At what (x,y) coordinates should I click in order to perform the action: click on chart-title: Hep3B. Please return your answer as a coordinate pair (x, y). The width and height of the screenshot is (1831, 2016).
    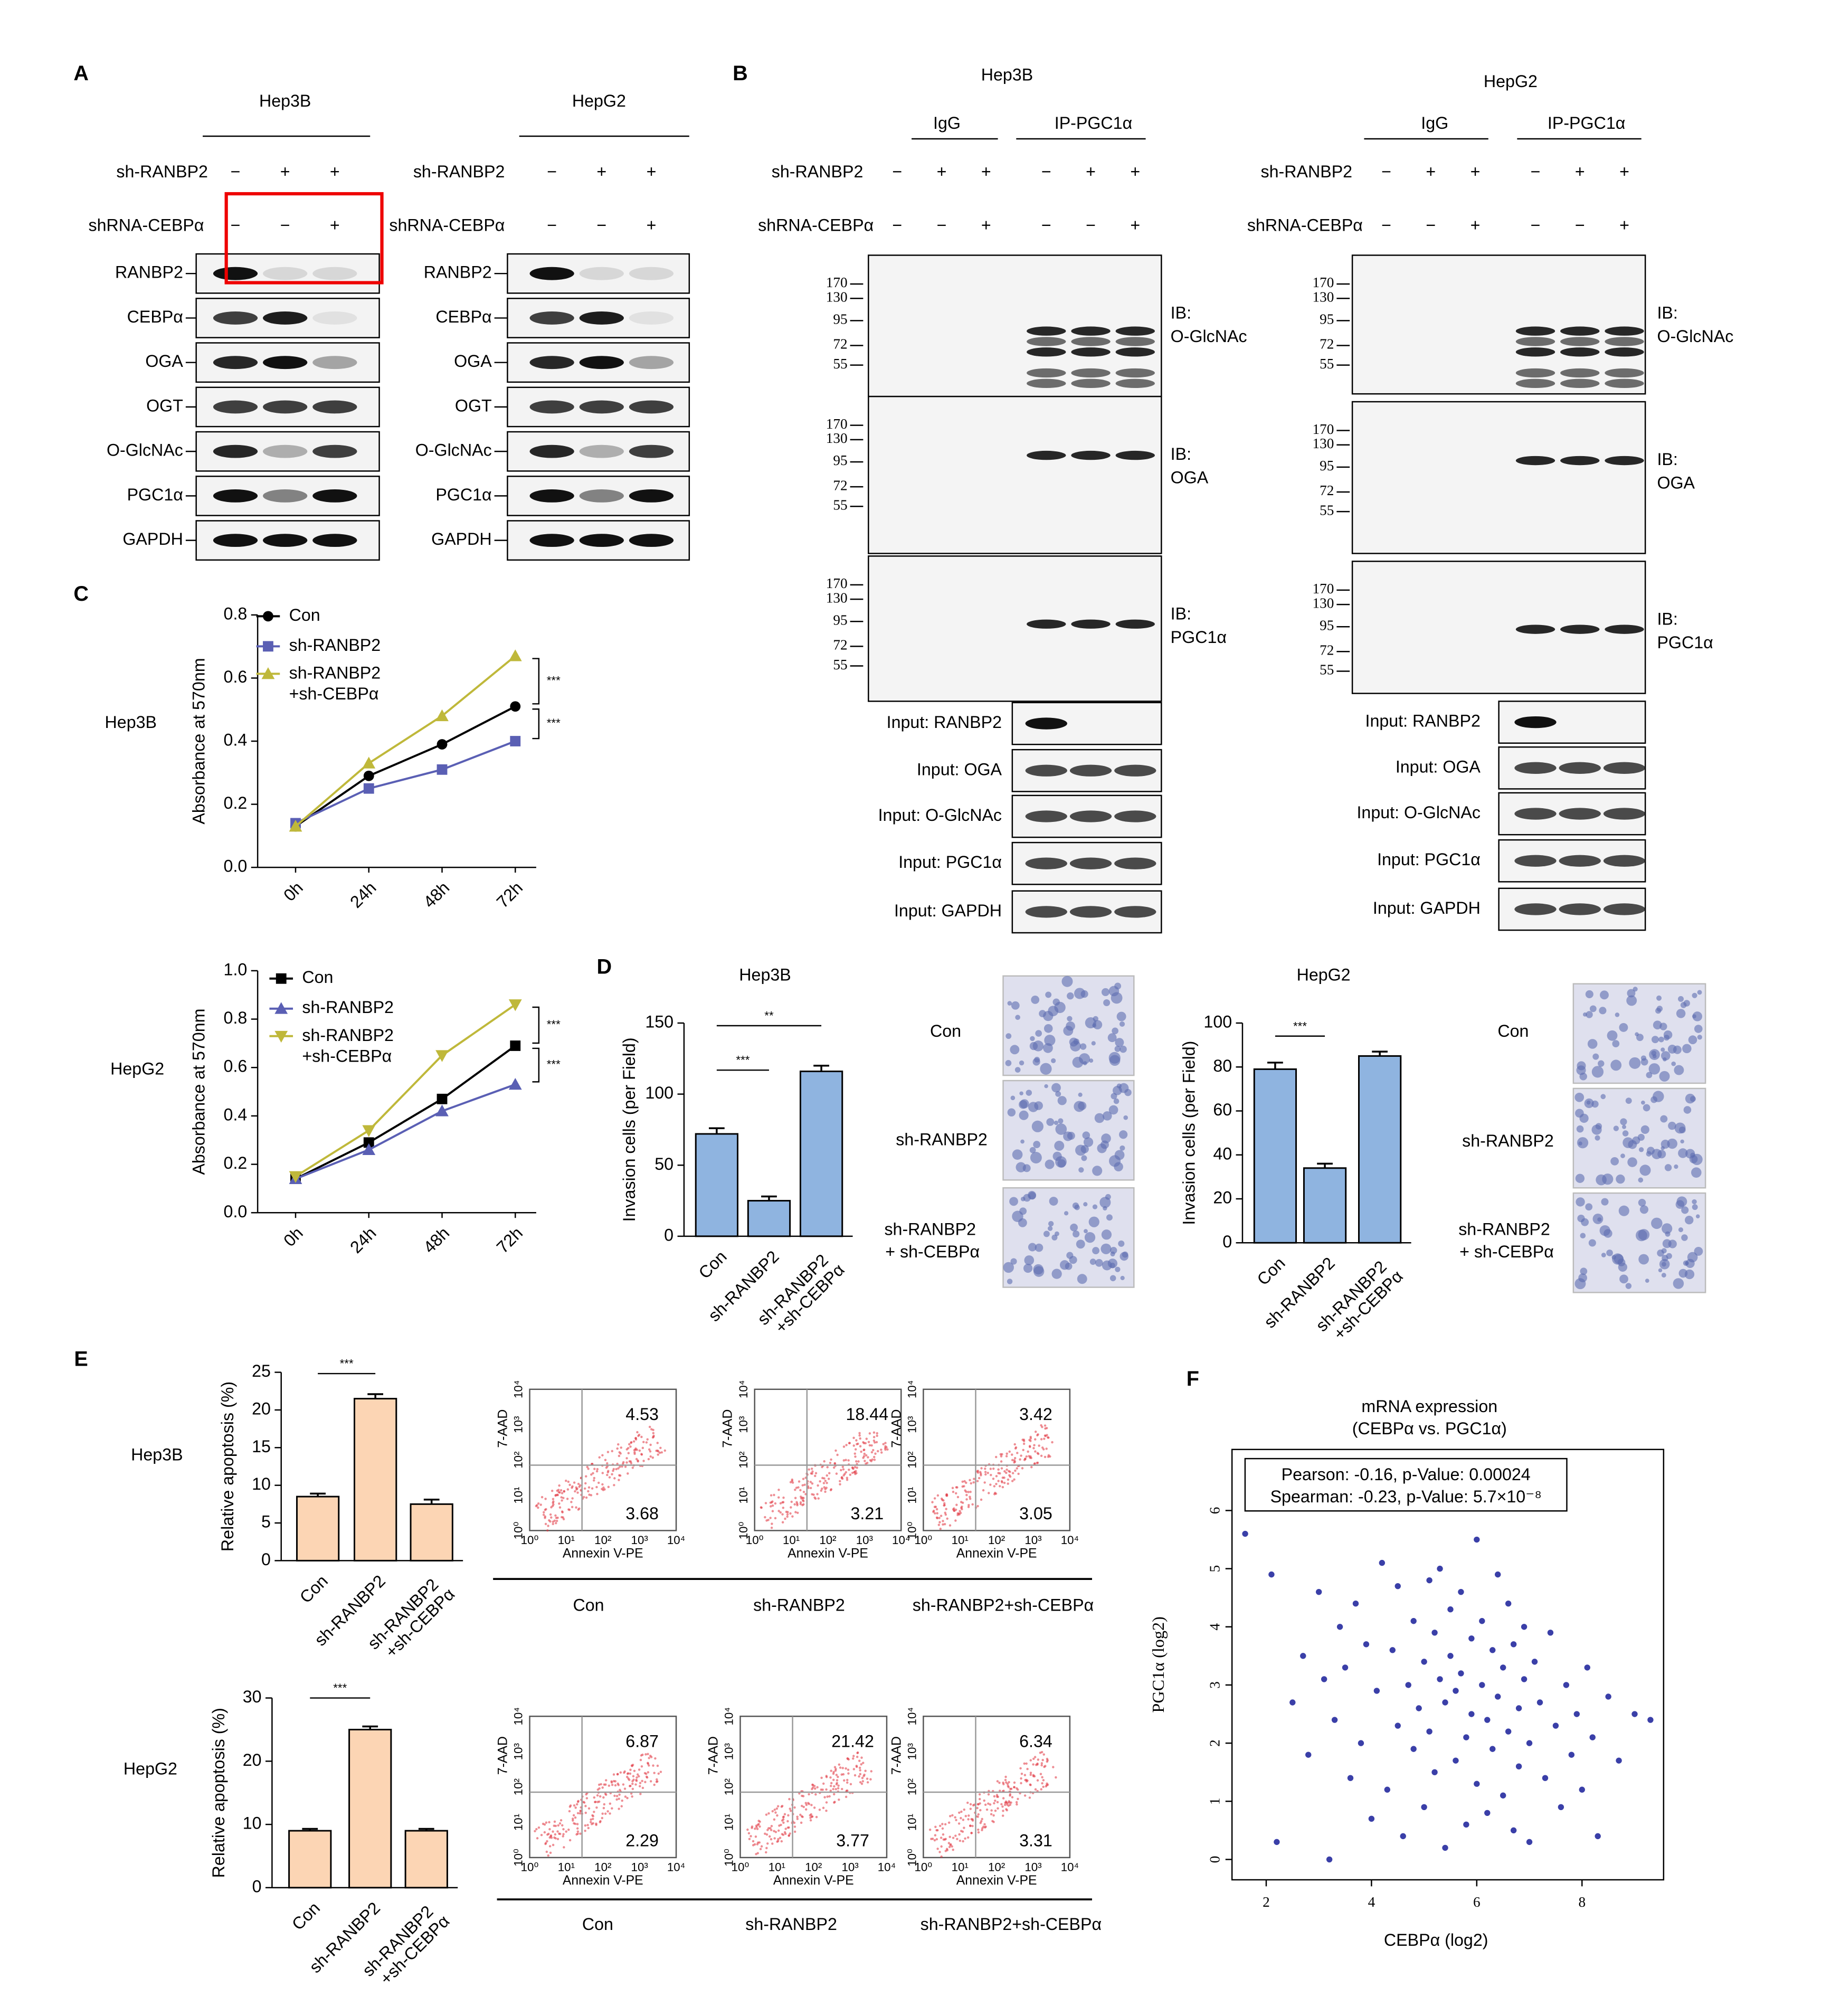
    Looking at the image, I should click on (157, 1454).